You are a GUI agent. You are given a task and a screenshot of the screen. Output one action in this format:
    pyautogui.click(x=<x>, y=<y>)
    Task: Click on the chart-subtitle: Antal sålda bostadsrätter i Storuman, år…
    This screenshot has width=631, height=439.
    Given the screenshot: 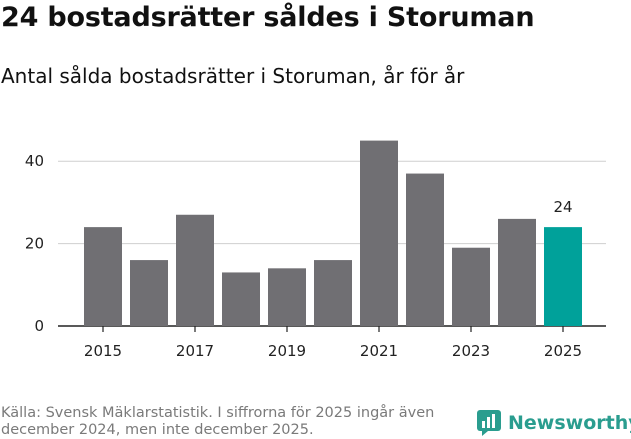 What is the action you would take?
    pyautogui.click(x=233, y=76)
    